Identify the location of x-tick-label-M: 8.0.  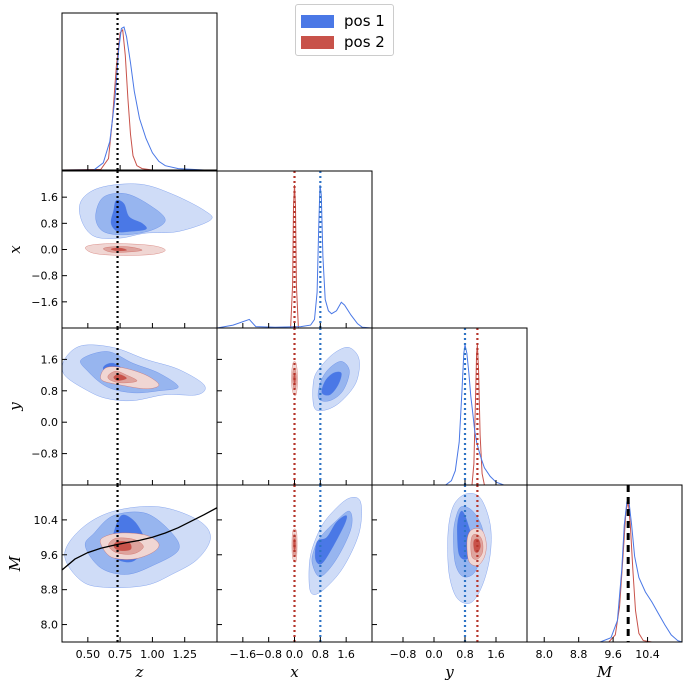
(544, 654).